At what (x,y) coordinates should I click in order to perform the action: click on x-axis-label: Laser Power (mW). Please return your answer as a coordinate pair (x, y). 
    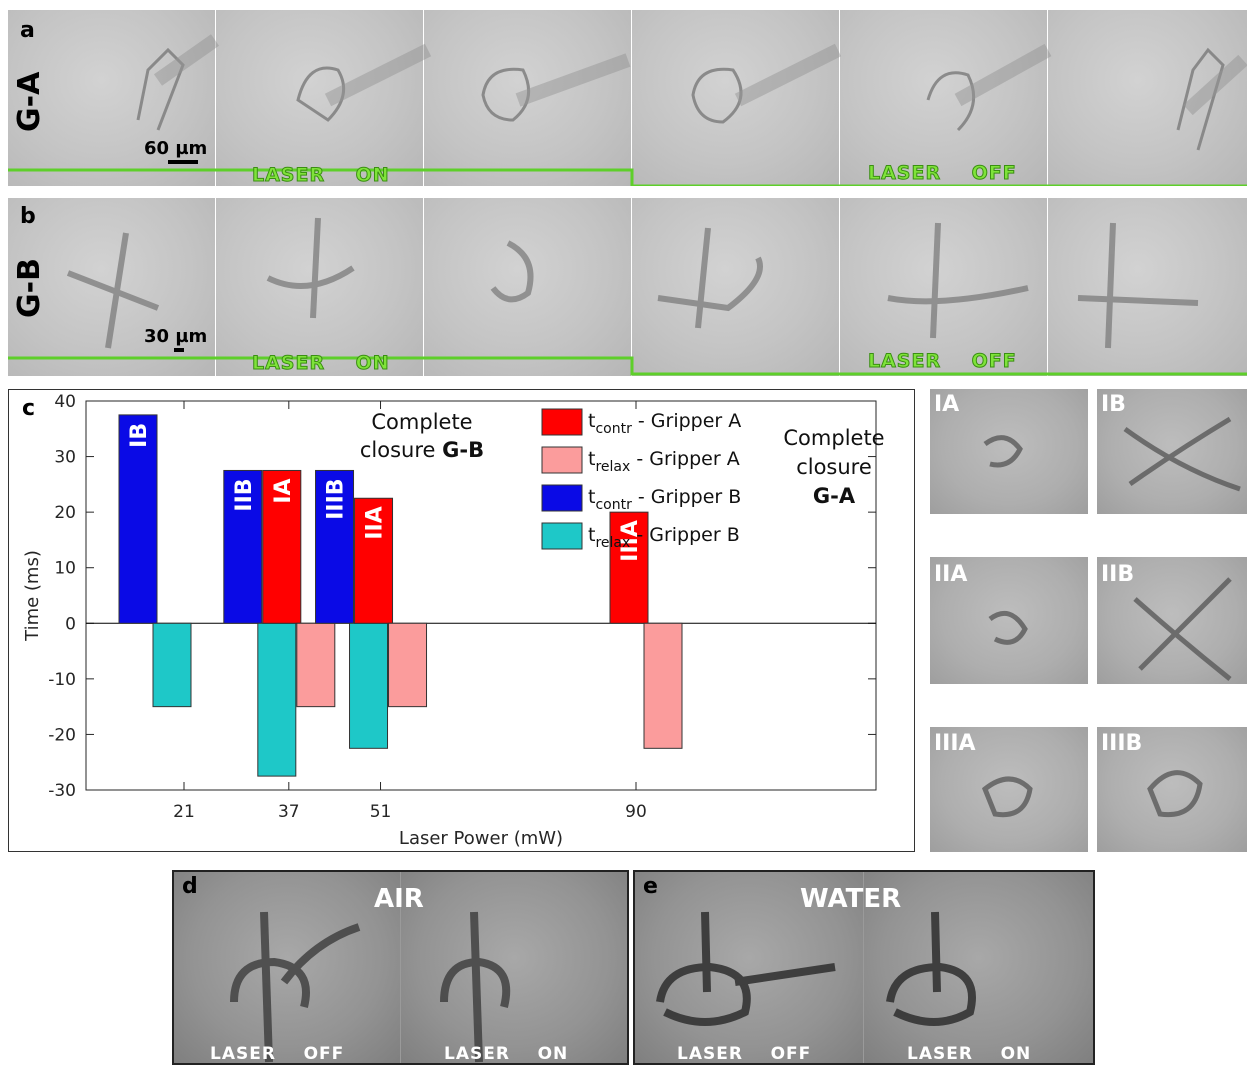
    Looking at the image, I should click on (481, 838).